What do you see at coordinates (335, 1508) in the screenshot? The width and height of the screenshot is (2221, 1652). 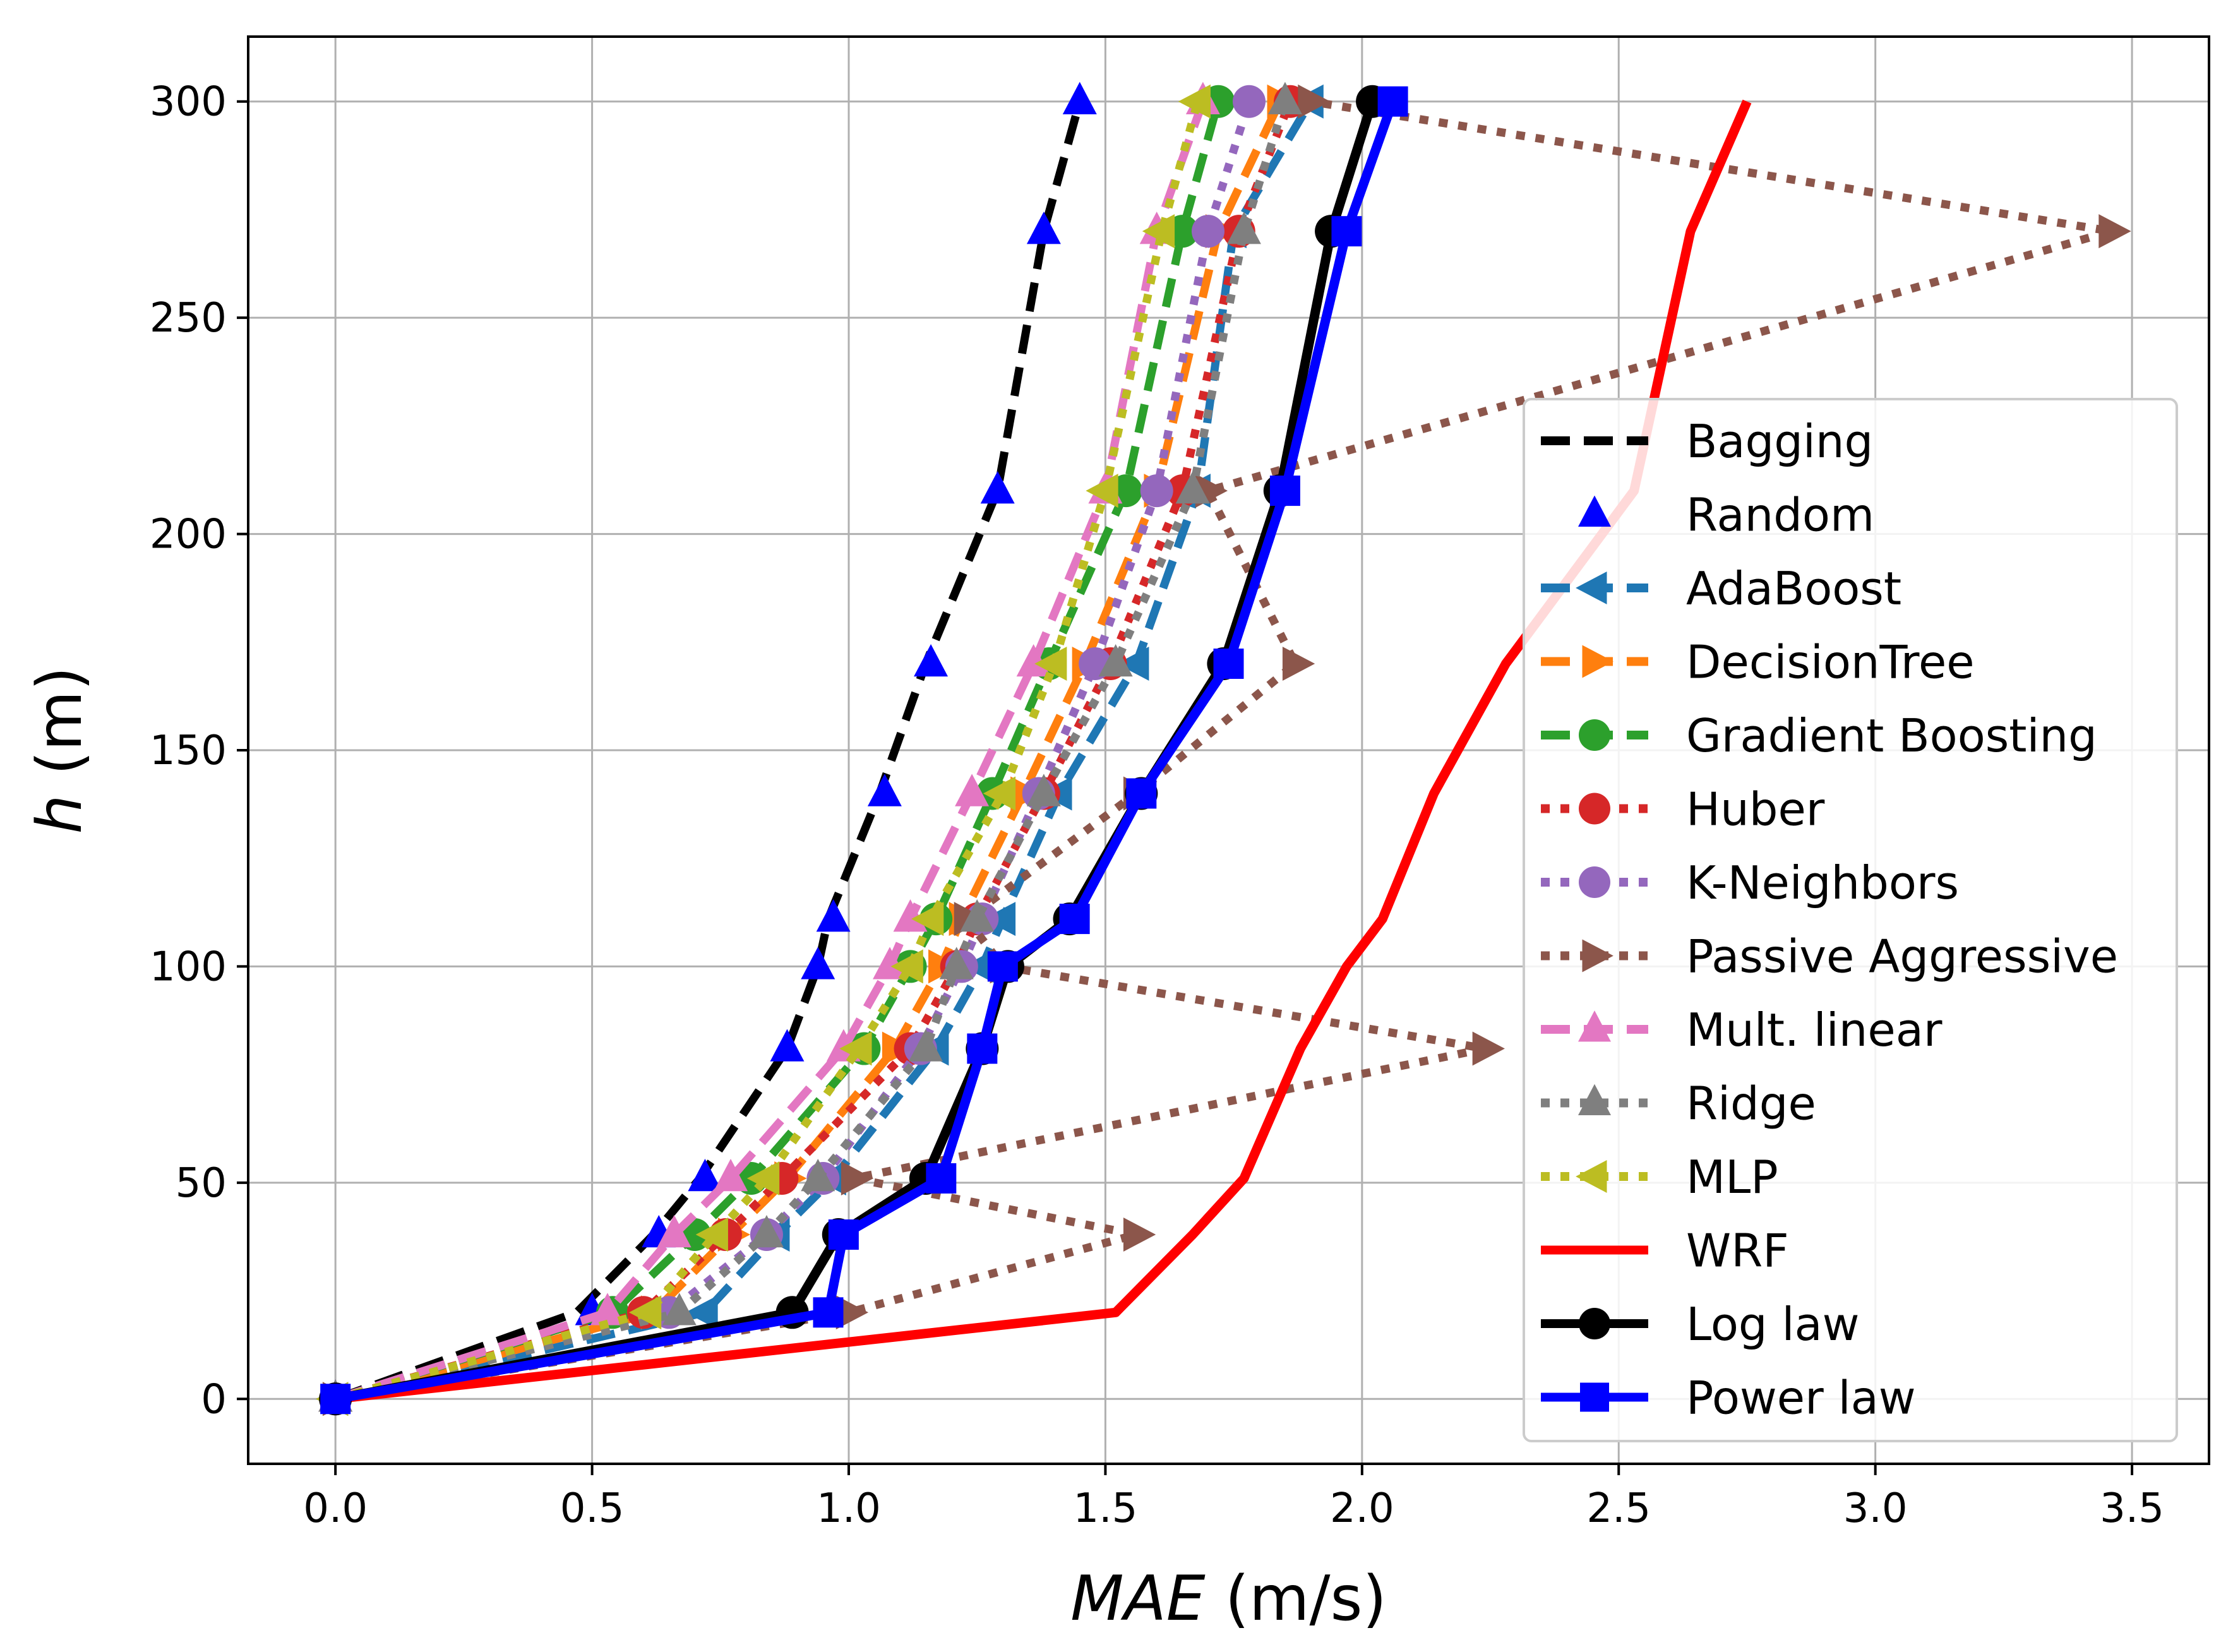 I see `x-tick-label: 0.0` at bounding box center [335, 1508].